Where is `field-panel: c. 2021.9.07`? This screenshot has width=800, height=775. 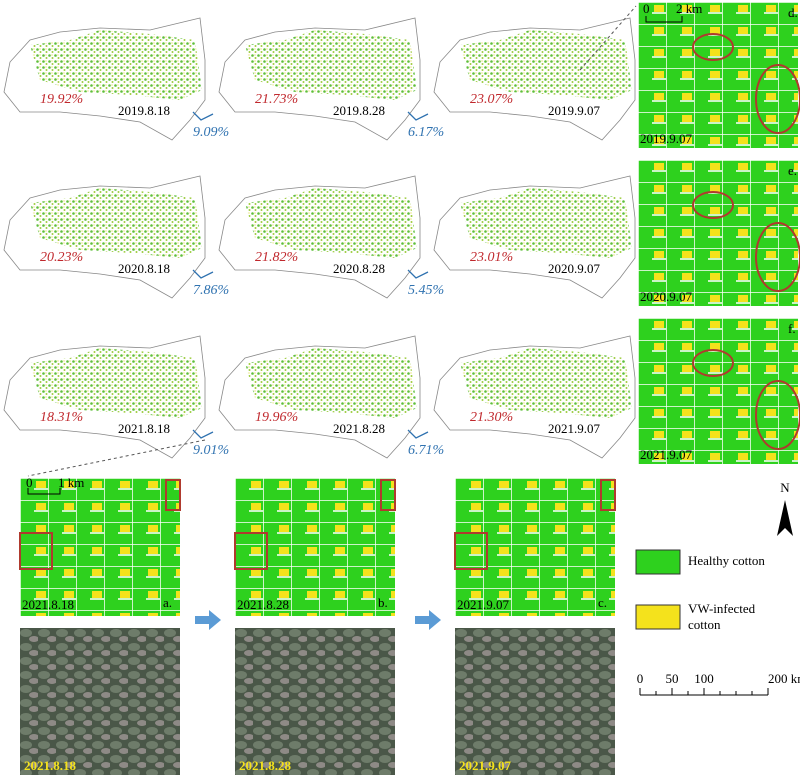 field-panel: c. 2021.9.07 is located at coordinates (535, 547).